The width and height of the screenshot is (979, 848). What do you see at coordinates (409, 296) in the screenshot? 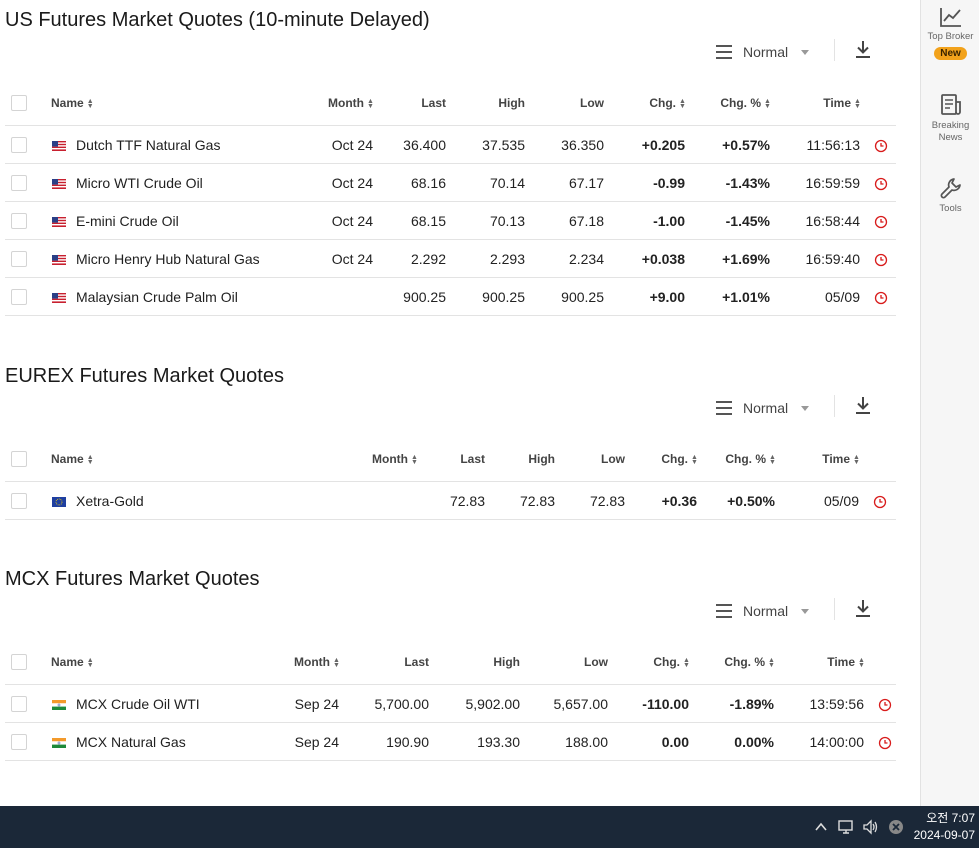
I see `last-cell: 900.25` at bounding box center [409, 296].